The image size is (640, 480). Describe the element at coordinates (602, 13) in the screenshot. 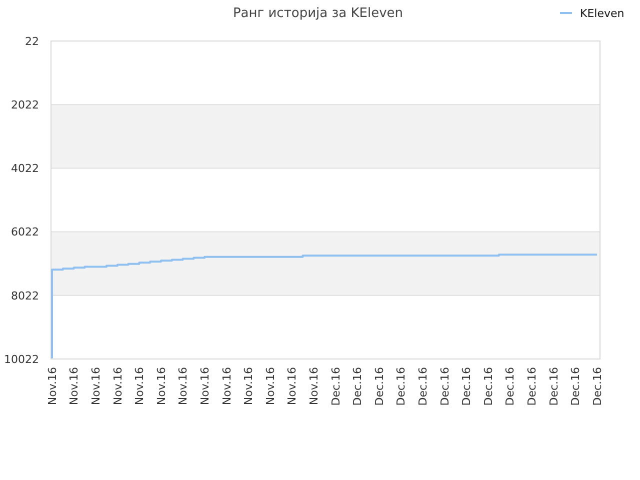

I see `legend-label: KEleven` at that location.